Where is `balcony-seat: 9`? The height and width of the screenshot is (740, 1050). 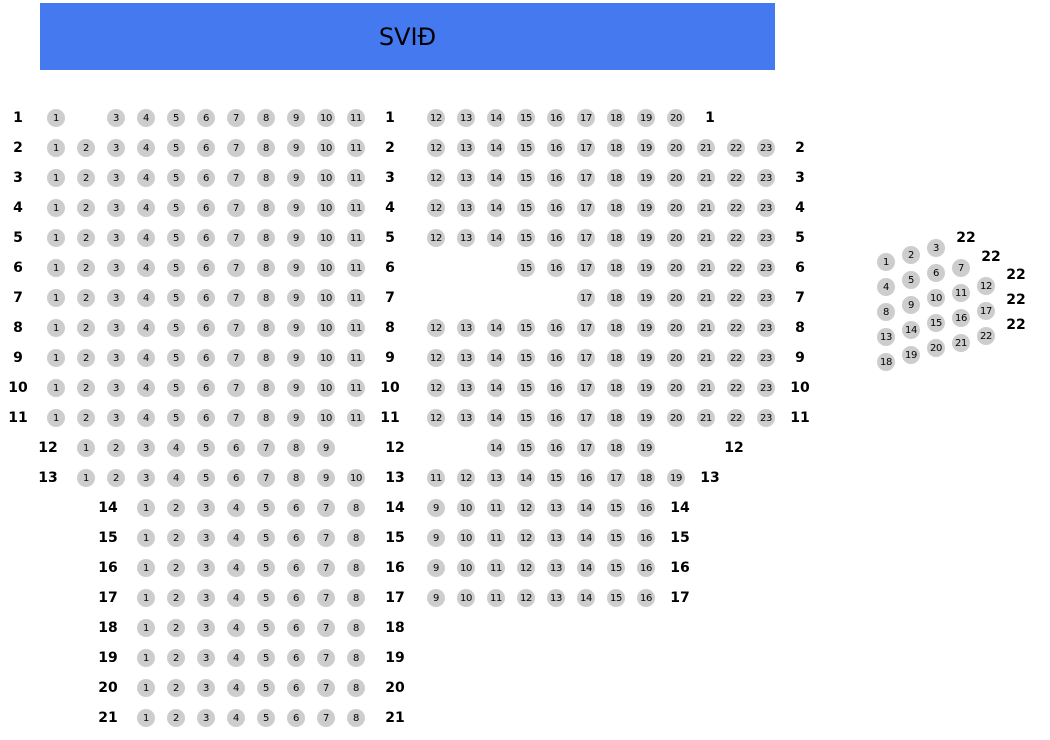
balcony-seat: 9 is located at coordinates (911, 305).